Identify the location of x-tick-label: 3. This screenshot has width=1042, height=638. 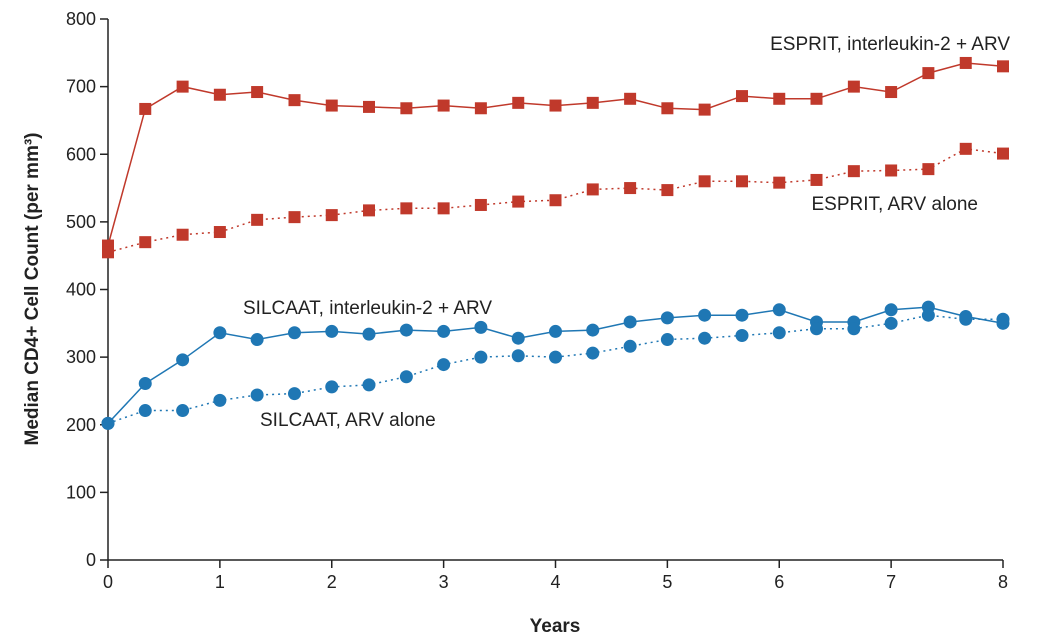
(444, 582).